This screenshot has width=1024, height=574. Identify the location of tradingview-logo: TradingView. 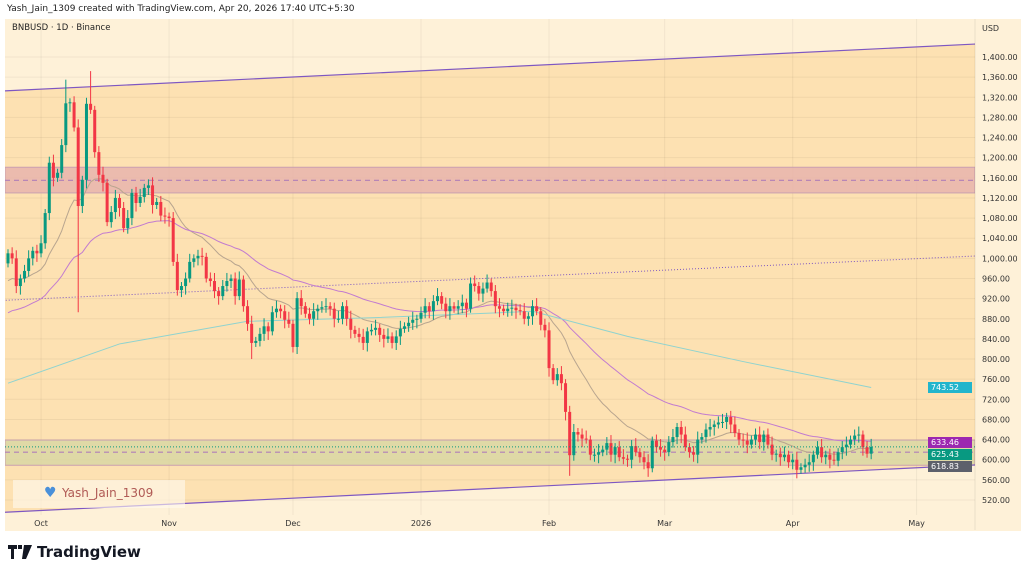
(74, 552).